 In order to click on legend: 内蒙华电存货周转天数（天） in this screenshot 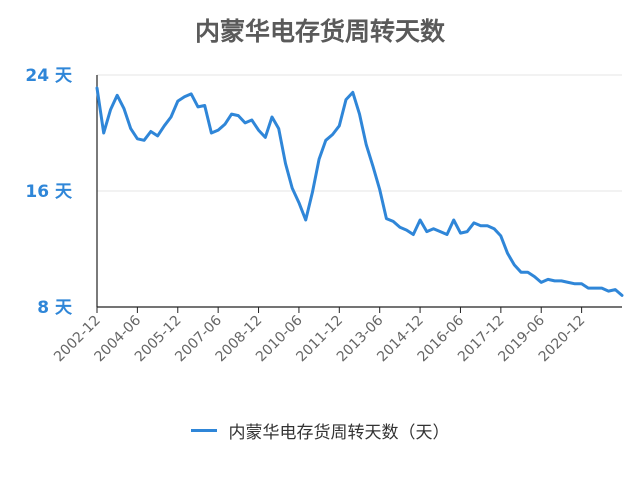, I will do `click(320, 430)`.